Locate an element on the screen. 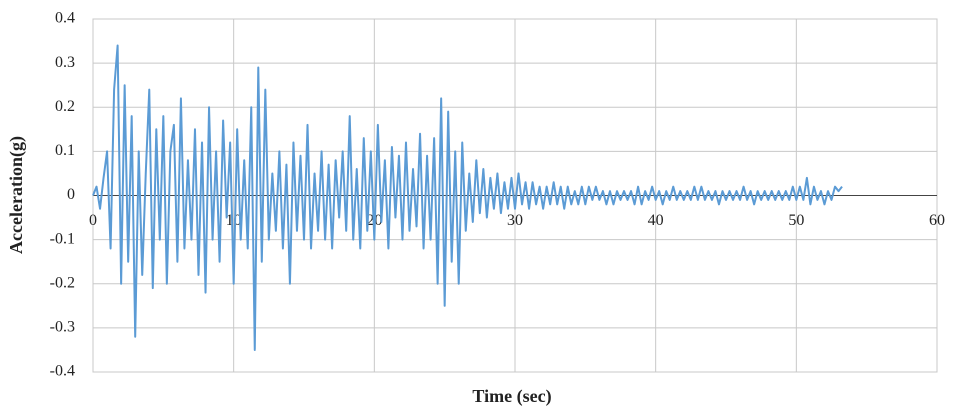 This screenshot has height=413, width=954. x-tick-label: 0 is located at coordinates (93, 220).